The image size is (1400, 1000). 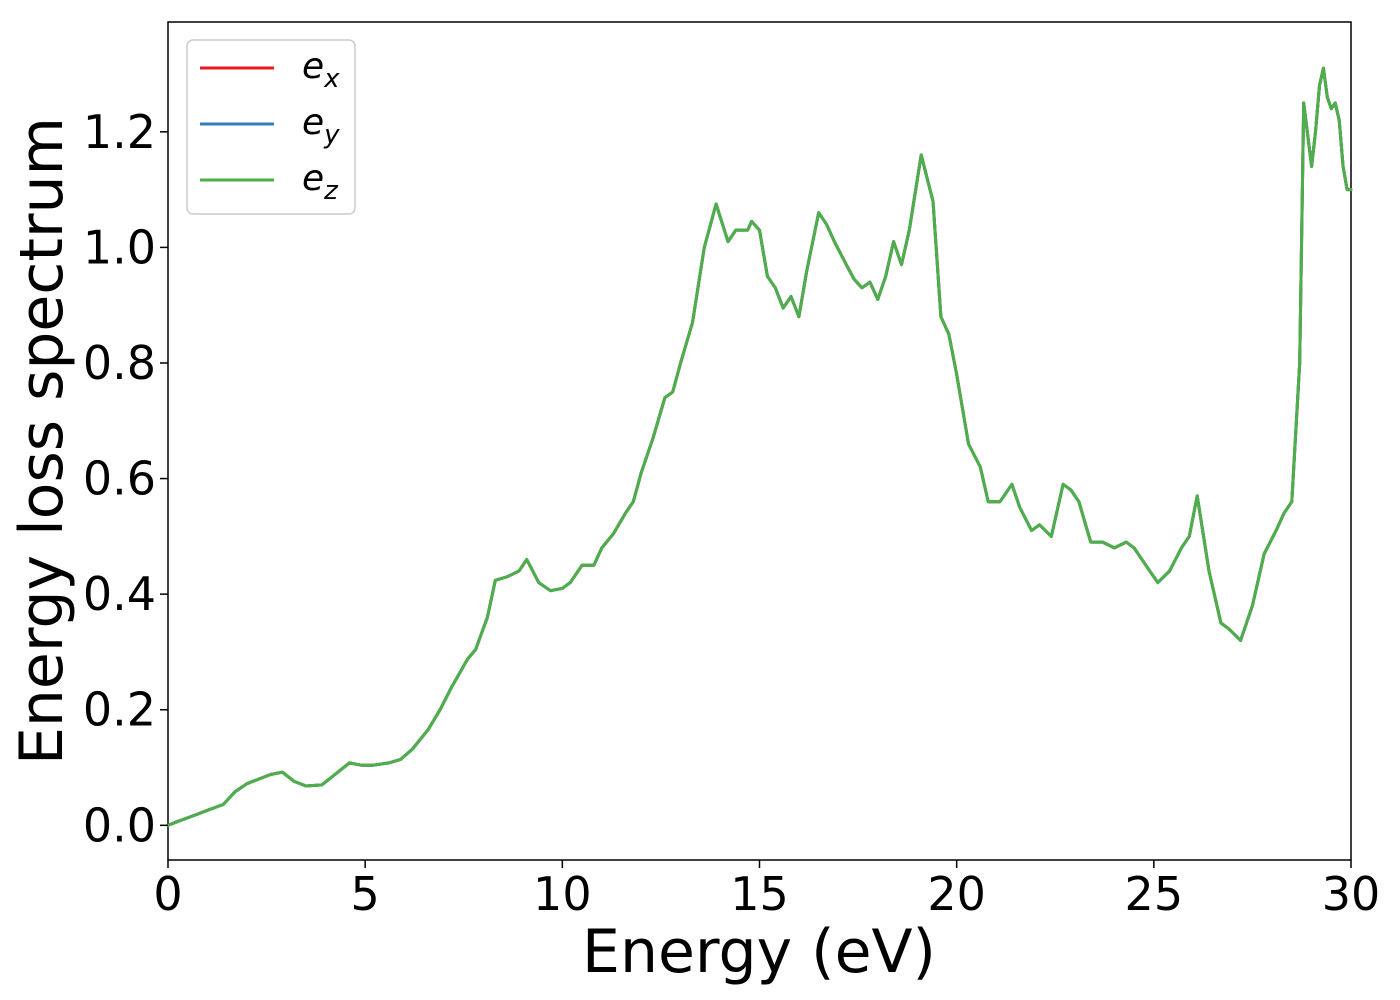 I want to click on y-tick-label: 0.2, so click(x=119, y=710).